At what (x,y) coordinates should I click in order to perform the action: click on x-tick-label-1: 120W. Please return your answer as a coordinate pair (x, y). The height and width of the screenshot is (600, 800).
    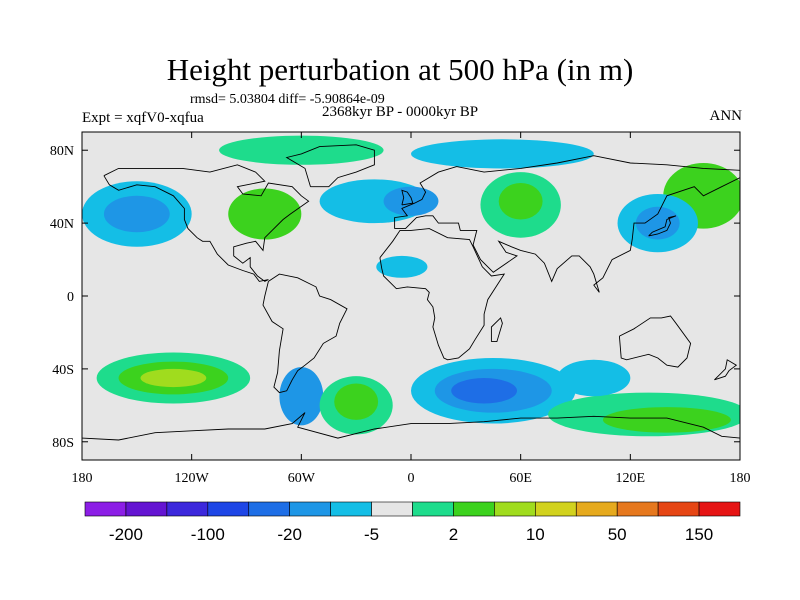
    Looking at the image, I should click on (192, 478).